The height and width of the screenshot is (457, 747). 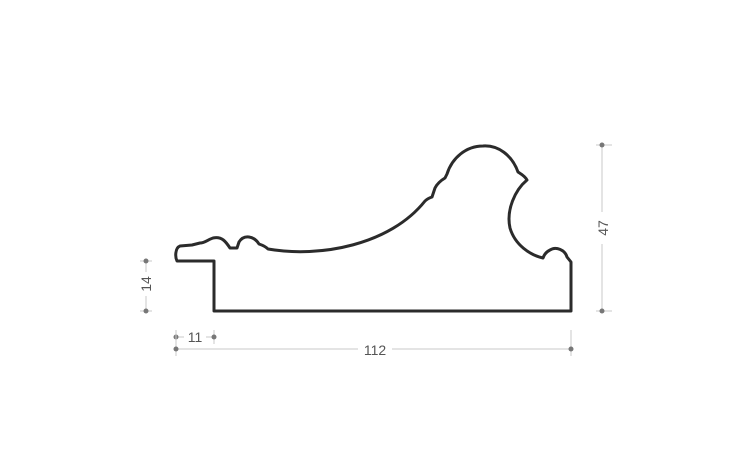 I want to click on width-dimension: 112, so click(x=373, y=344).